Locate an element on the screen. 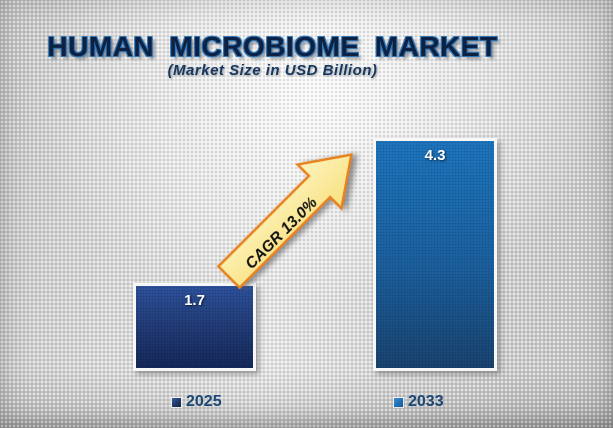  legend-swatch-2025 is located at coordinates (176, 402).